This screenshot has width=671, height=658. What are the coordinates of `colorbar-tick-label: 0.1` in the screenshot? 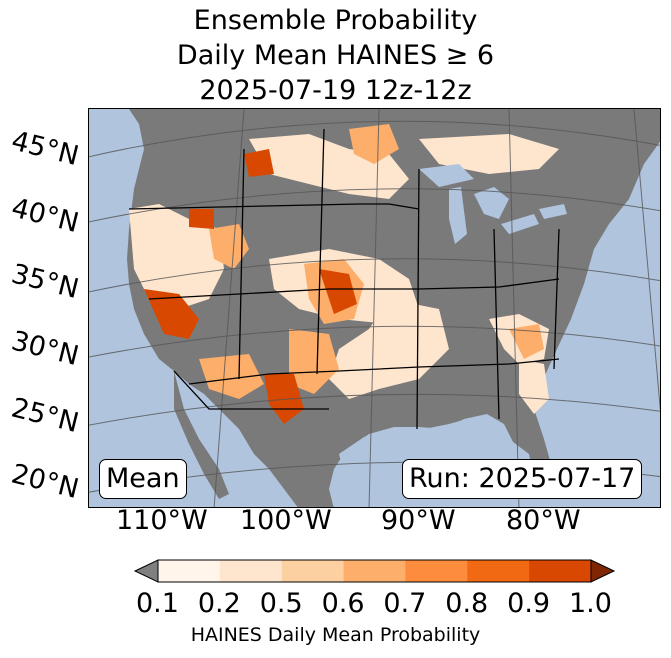 It's located at (157, 603).